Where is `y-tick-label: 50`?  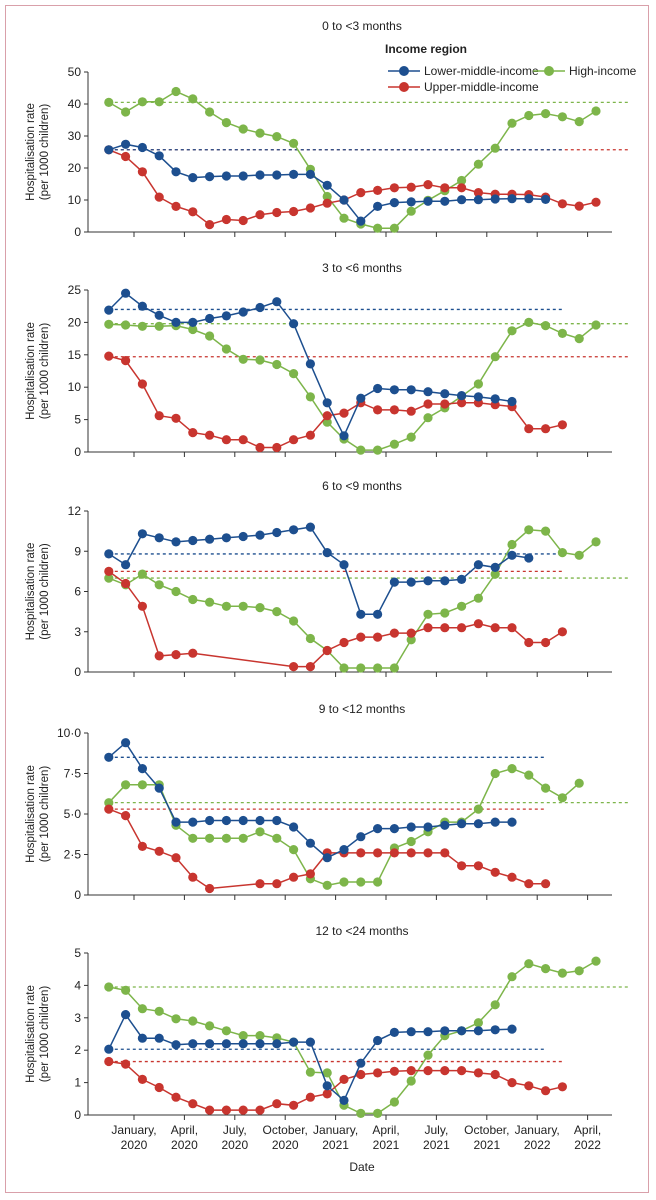
y-tick-label: 50 is located at coordinates (75, 72).